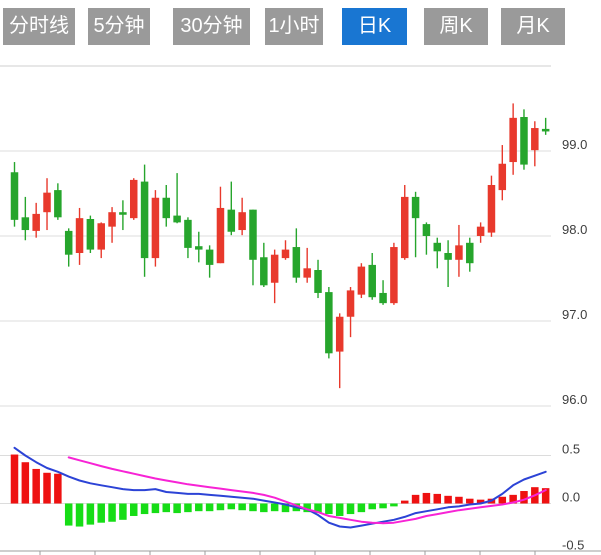 Image resolution: width=601 pixels, height=555 pixels. Describe the element at coordinates (119, 26) in the screenshot. I see `tab-5min: 5分钟` at that location.